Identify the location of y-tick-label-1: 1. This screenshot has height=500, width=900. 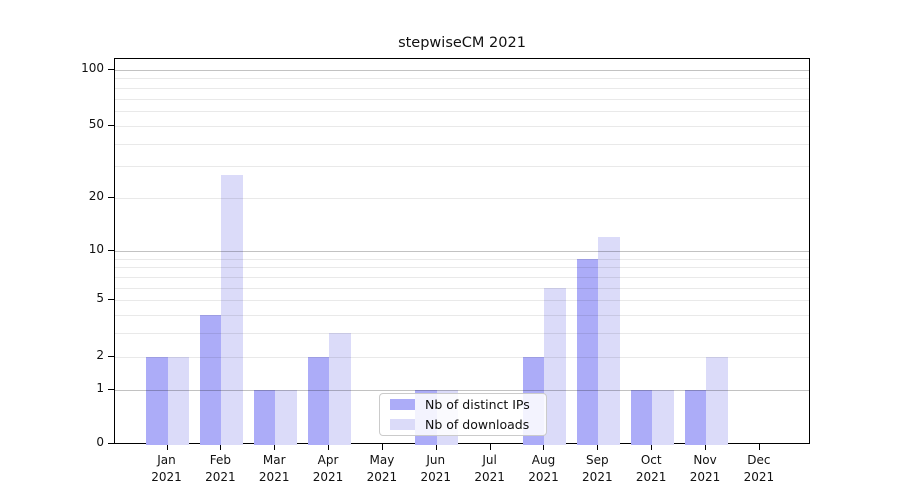
(100, 388).